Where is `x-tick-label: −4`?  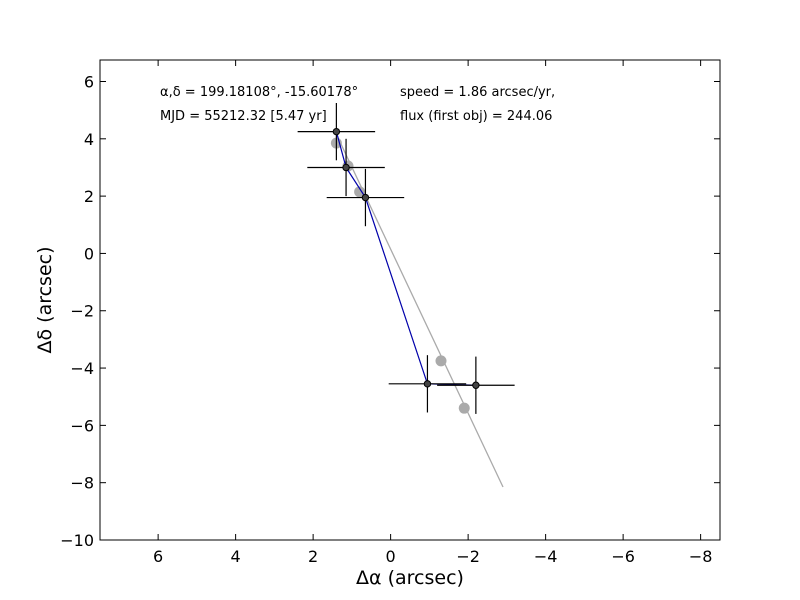 x-tick-label: −4 is located at coordinates (546, 556).